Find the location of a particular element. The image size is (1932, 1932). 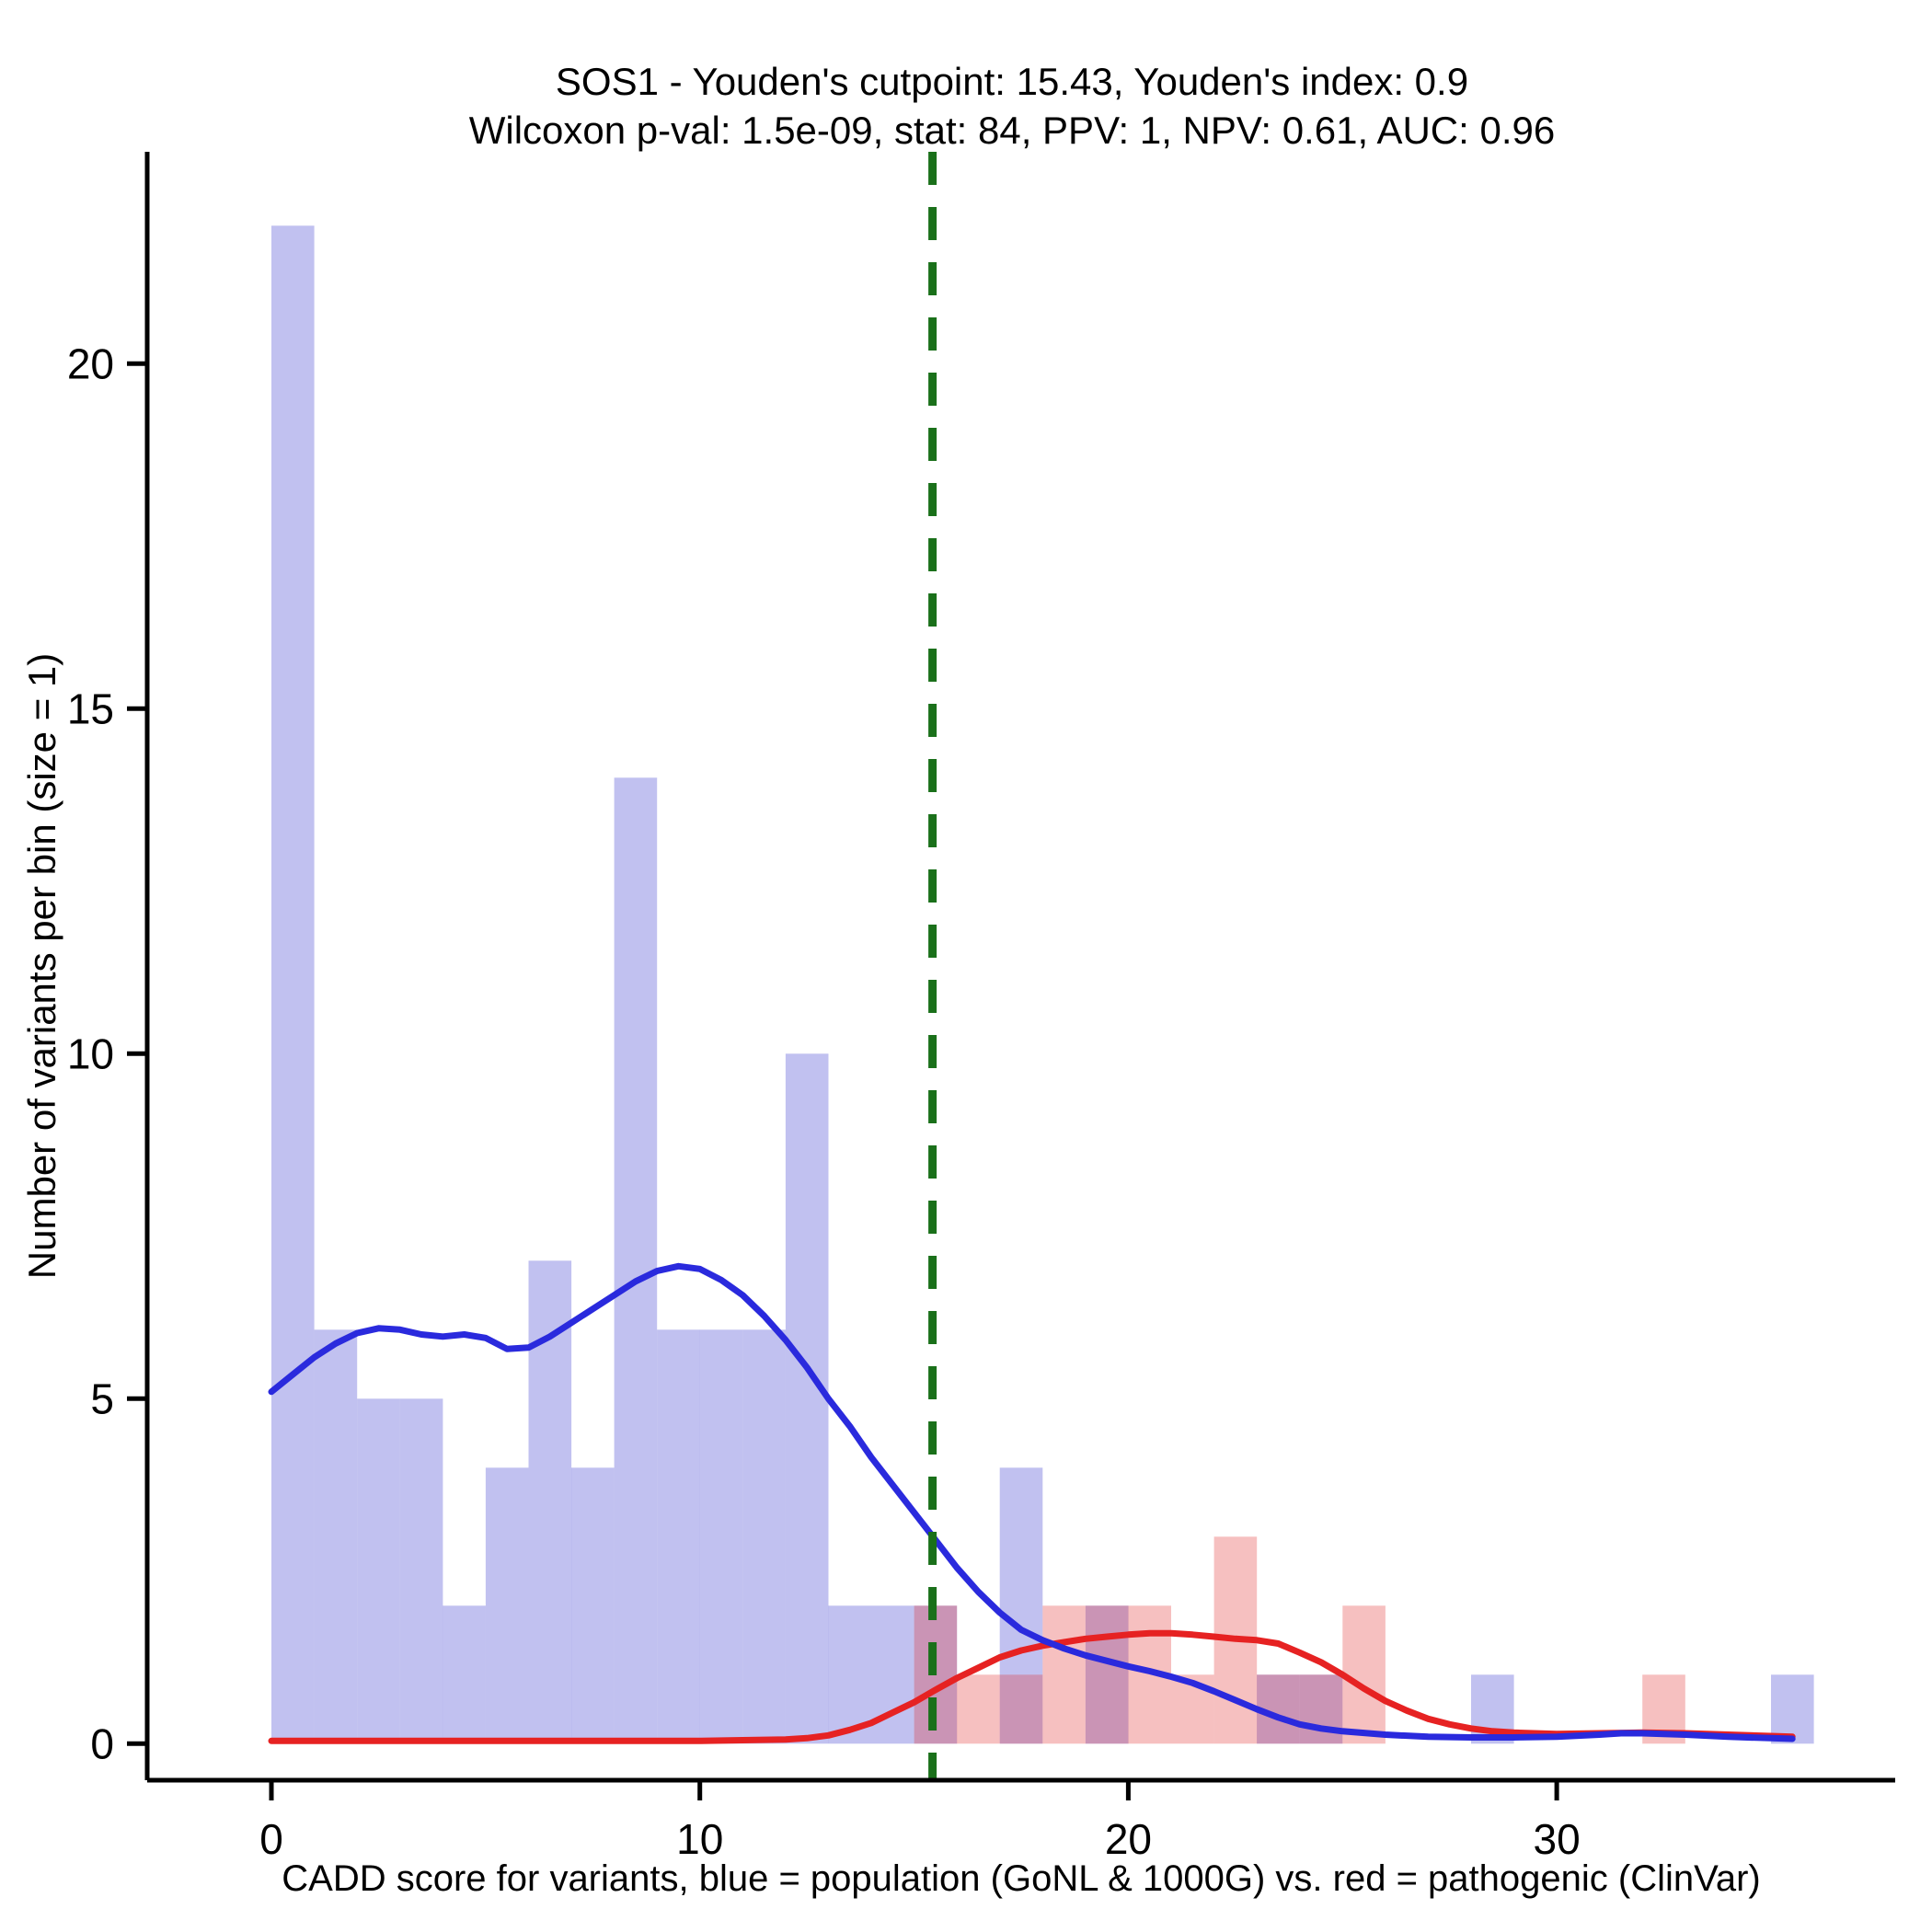

y-tick-label: 15 is located at coordinates (90, 708).